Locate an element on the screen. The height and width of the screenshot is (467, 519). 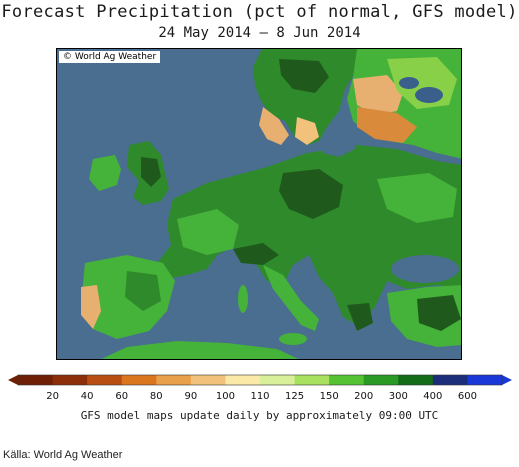
land-sweden-south-tan is located at coordinates (307, 131).